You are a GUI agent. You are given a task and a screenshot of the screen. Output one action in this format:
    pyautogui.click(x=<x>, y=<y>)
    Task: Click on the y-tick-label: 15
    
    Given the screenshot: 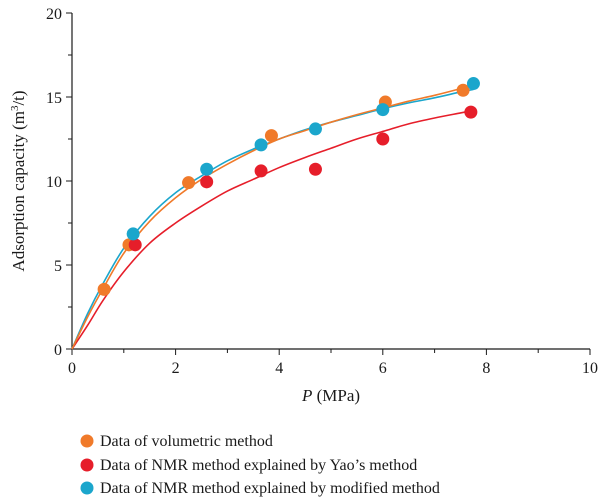 What is the action you would take?
    pyautogui.click(x=54, y=98)
    